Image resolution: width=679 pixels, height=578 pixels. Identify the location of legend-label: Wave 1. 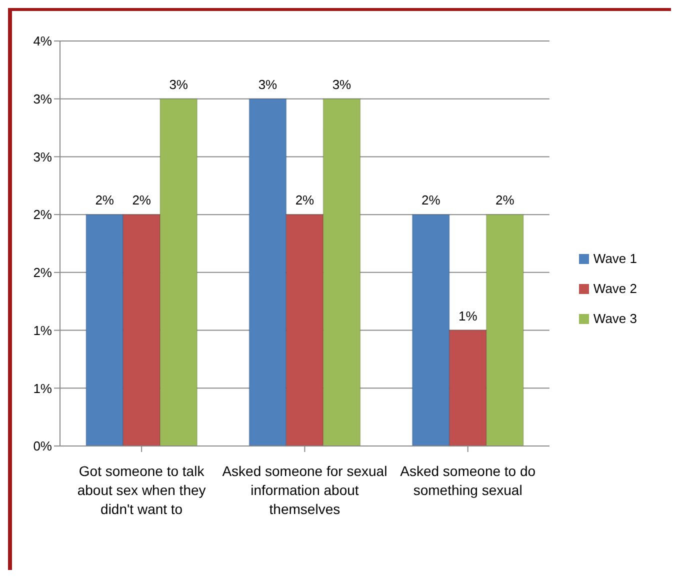
(615, 258).